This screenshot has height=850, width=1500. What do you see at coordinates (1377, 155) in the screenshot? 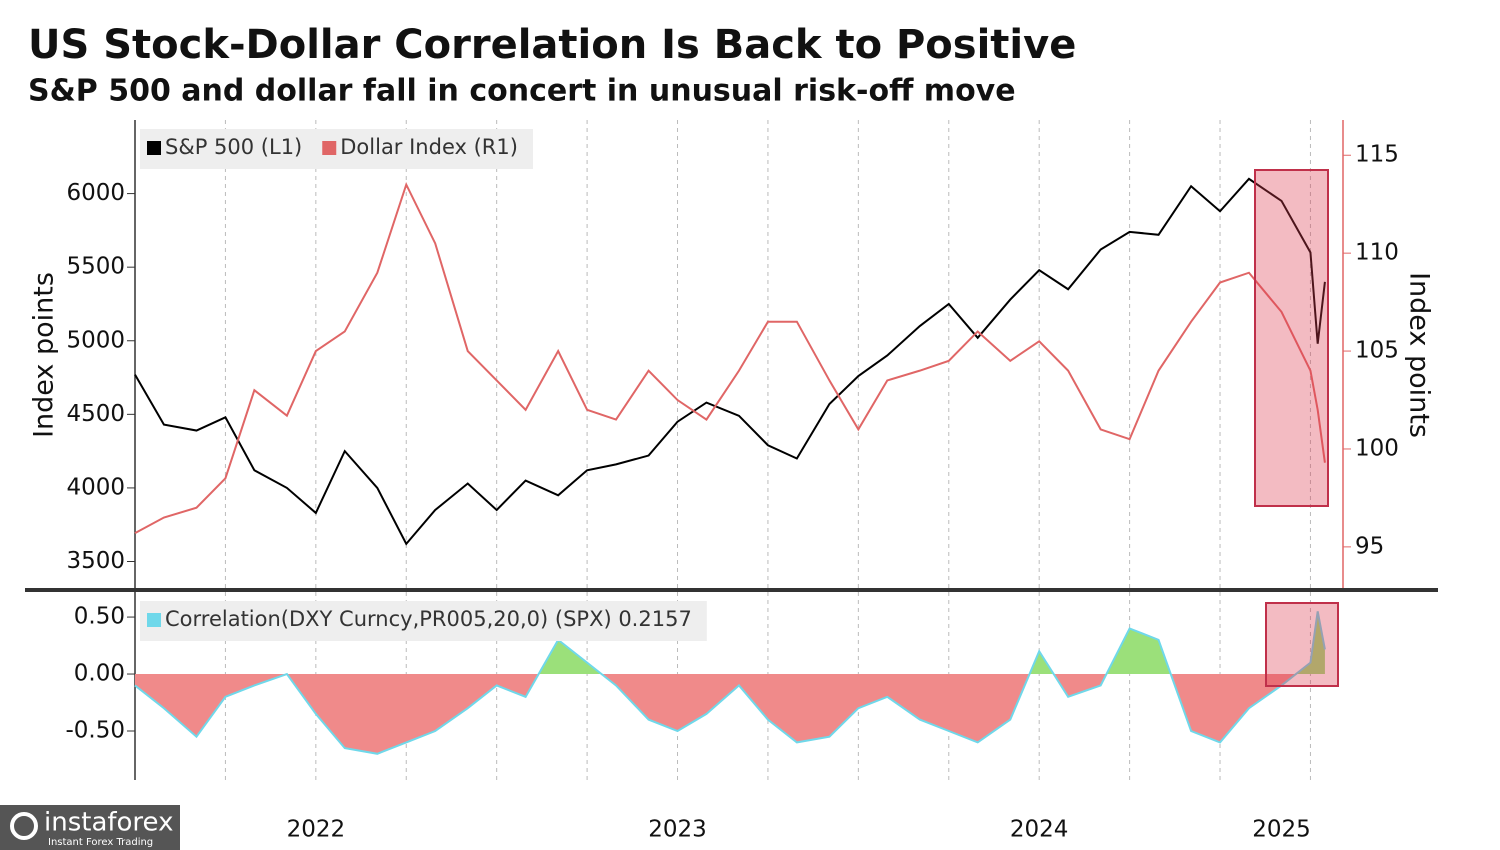
I see `y2-tick-label: 115` at bounding box center [1377, 155].